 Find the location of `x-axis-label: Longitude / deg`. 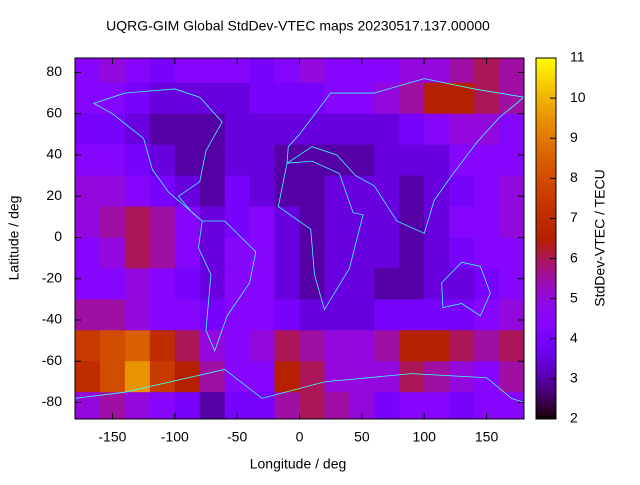

x-axis-label: Longitude / deg is located at coordinates (298, 464).